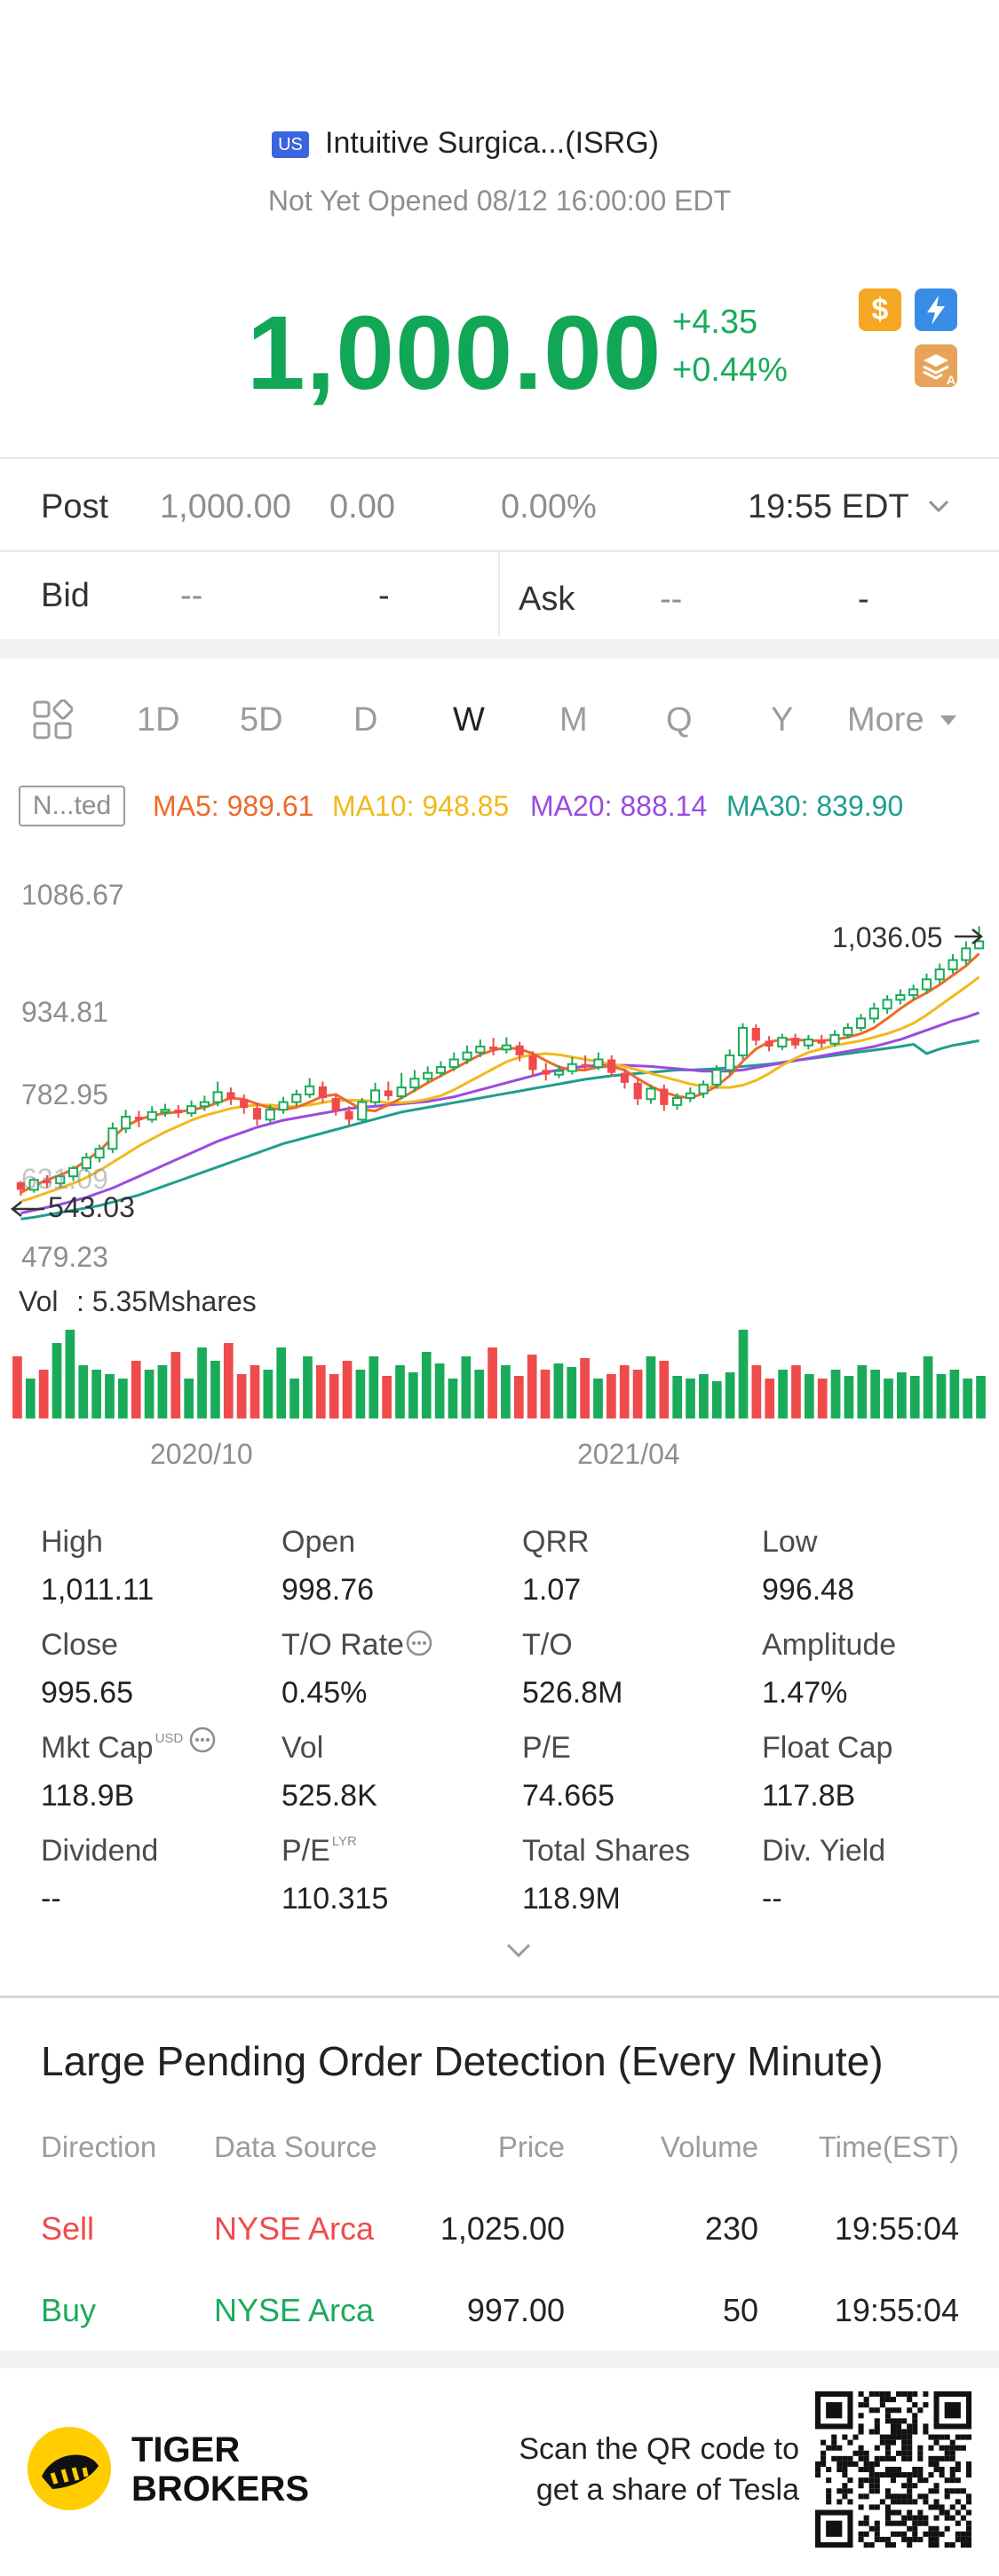 The height and width of the screenshot is (2576, 999). What do you see at coordinates (51, 1899) in the screenshot?
I see `stat-value: --` at bounding box center [51, 1899].